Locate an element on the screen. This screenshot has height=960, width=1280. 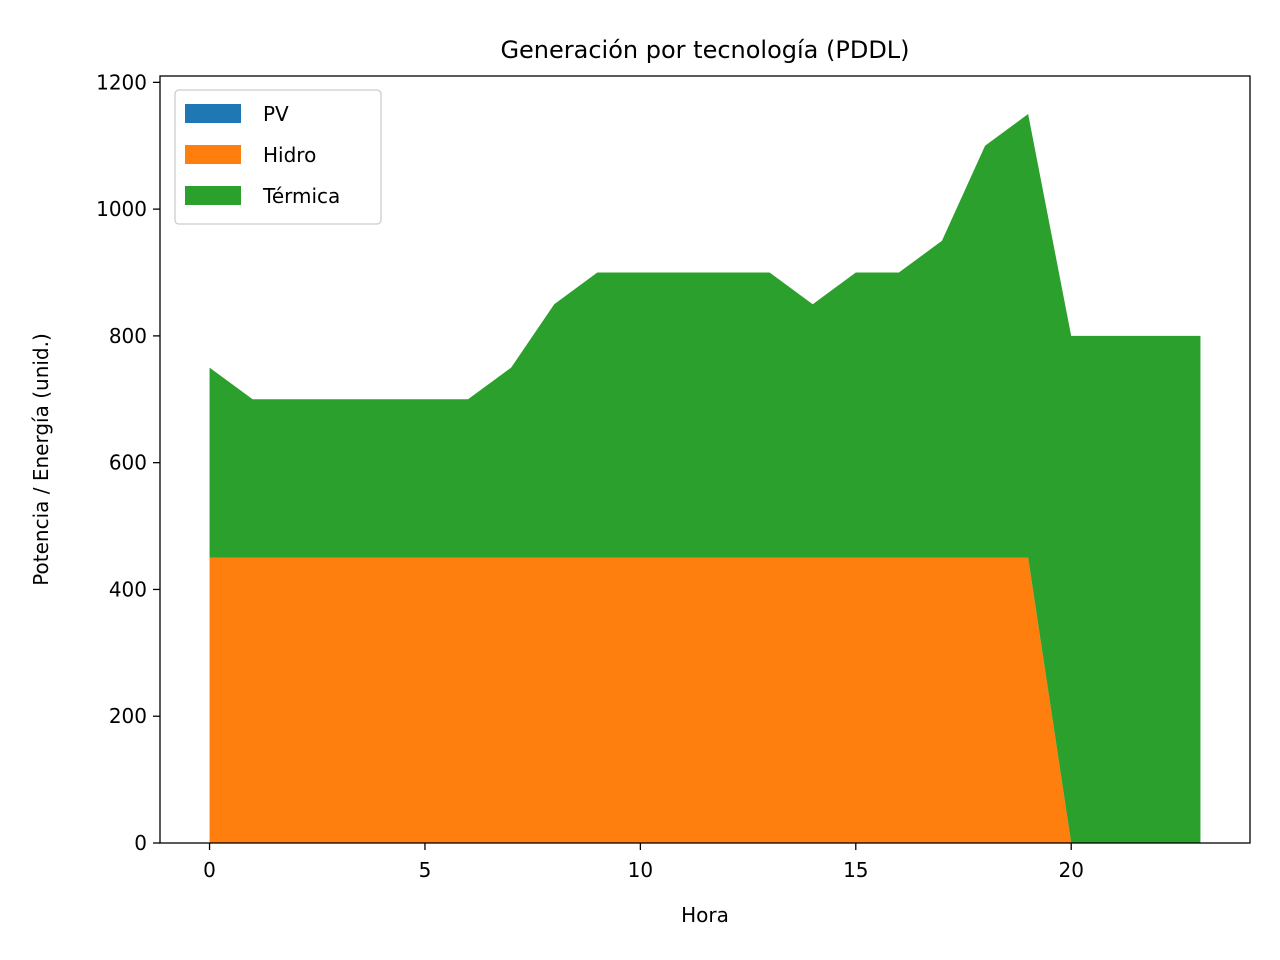
y-tick-label: 400 is located at coordinates (128, 589).